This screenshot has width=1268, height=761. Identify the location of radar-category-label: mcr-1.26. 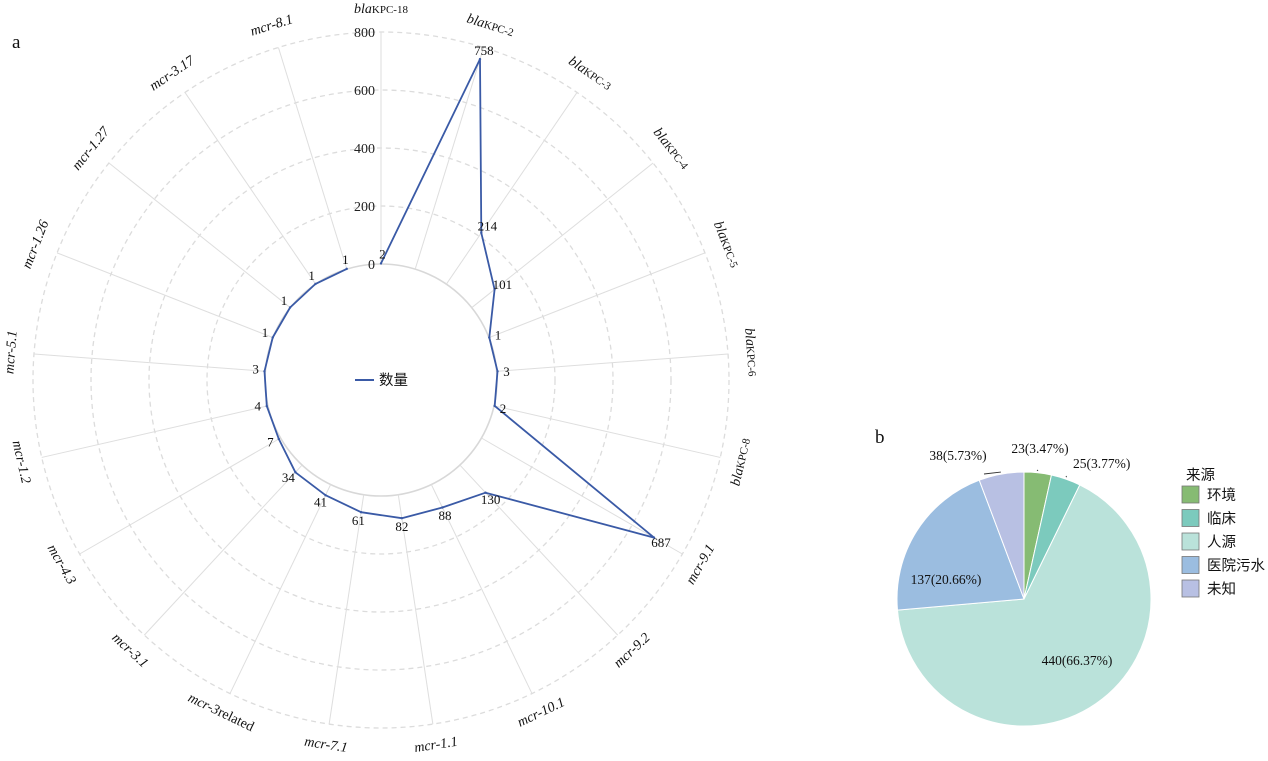
(36, 244).